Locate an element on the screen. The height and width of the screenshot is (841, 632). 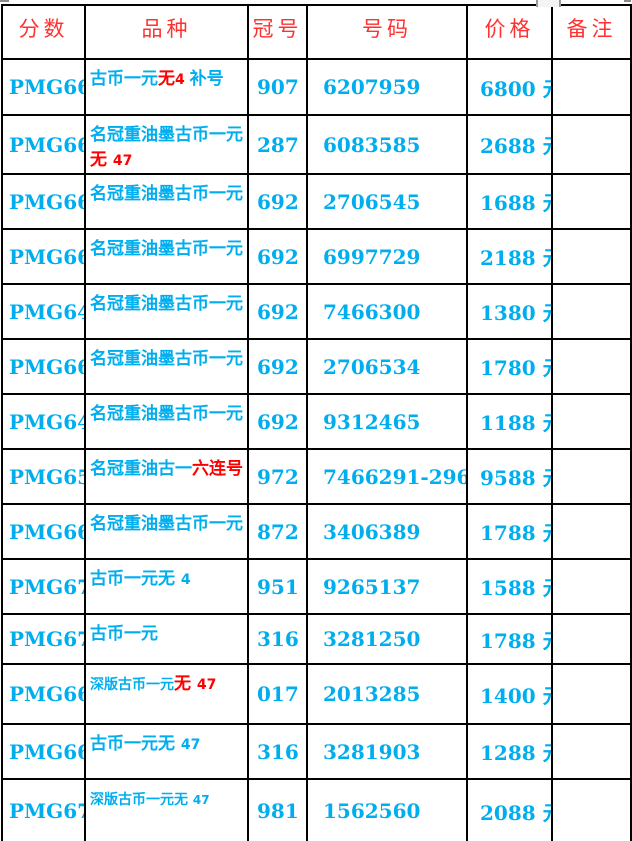
number-cell: 2706545 is located at coordinates (387, 201).